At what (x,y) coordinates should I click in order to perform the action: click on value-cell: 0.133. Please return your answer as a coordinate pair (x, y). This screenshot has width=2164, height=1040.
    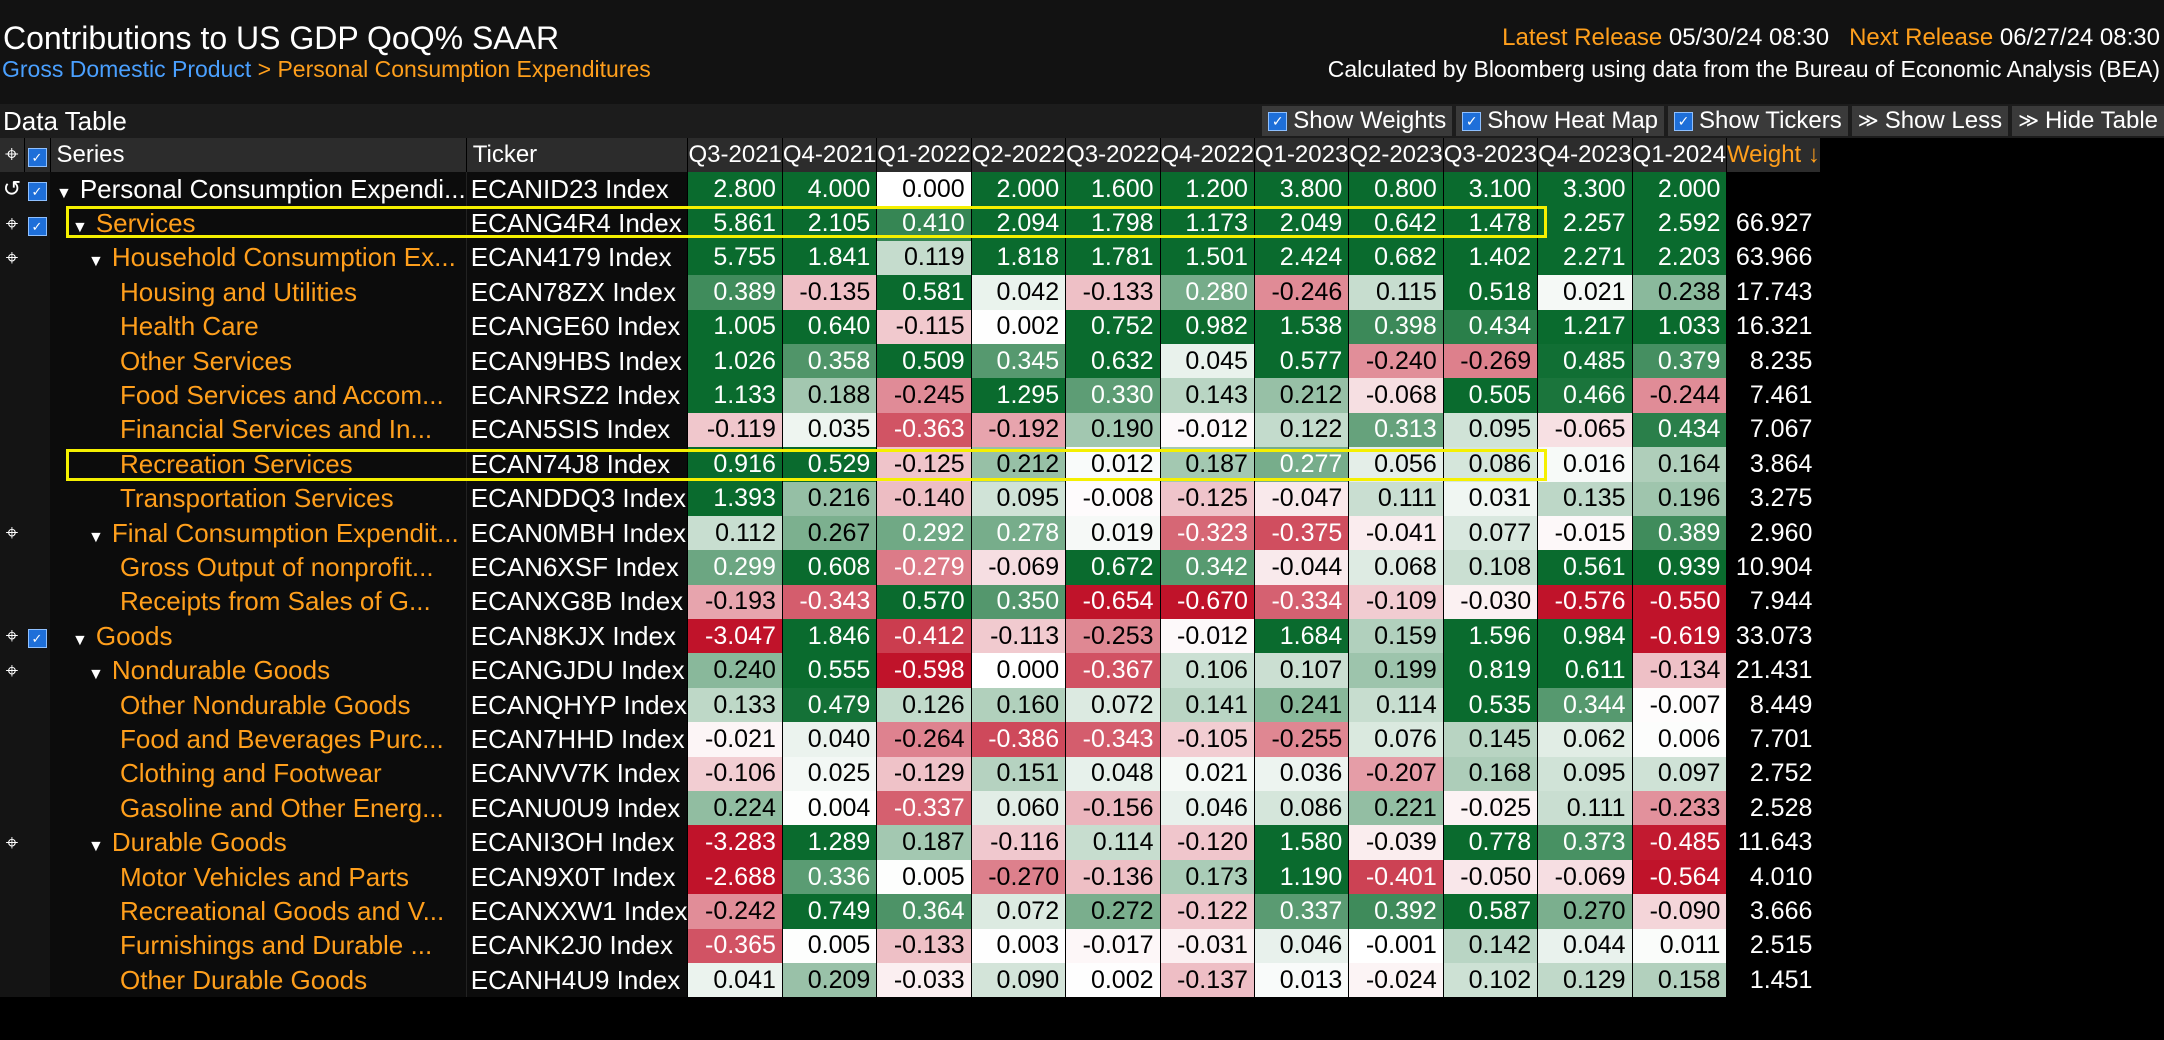
    Looking at the image, I should click on (735, 705).